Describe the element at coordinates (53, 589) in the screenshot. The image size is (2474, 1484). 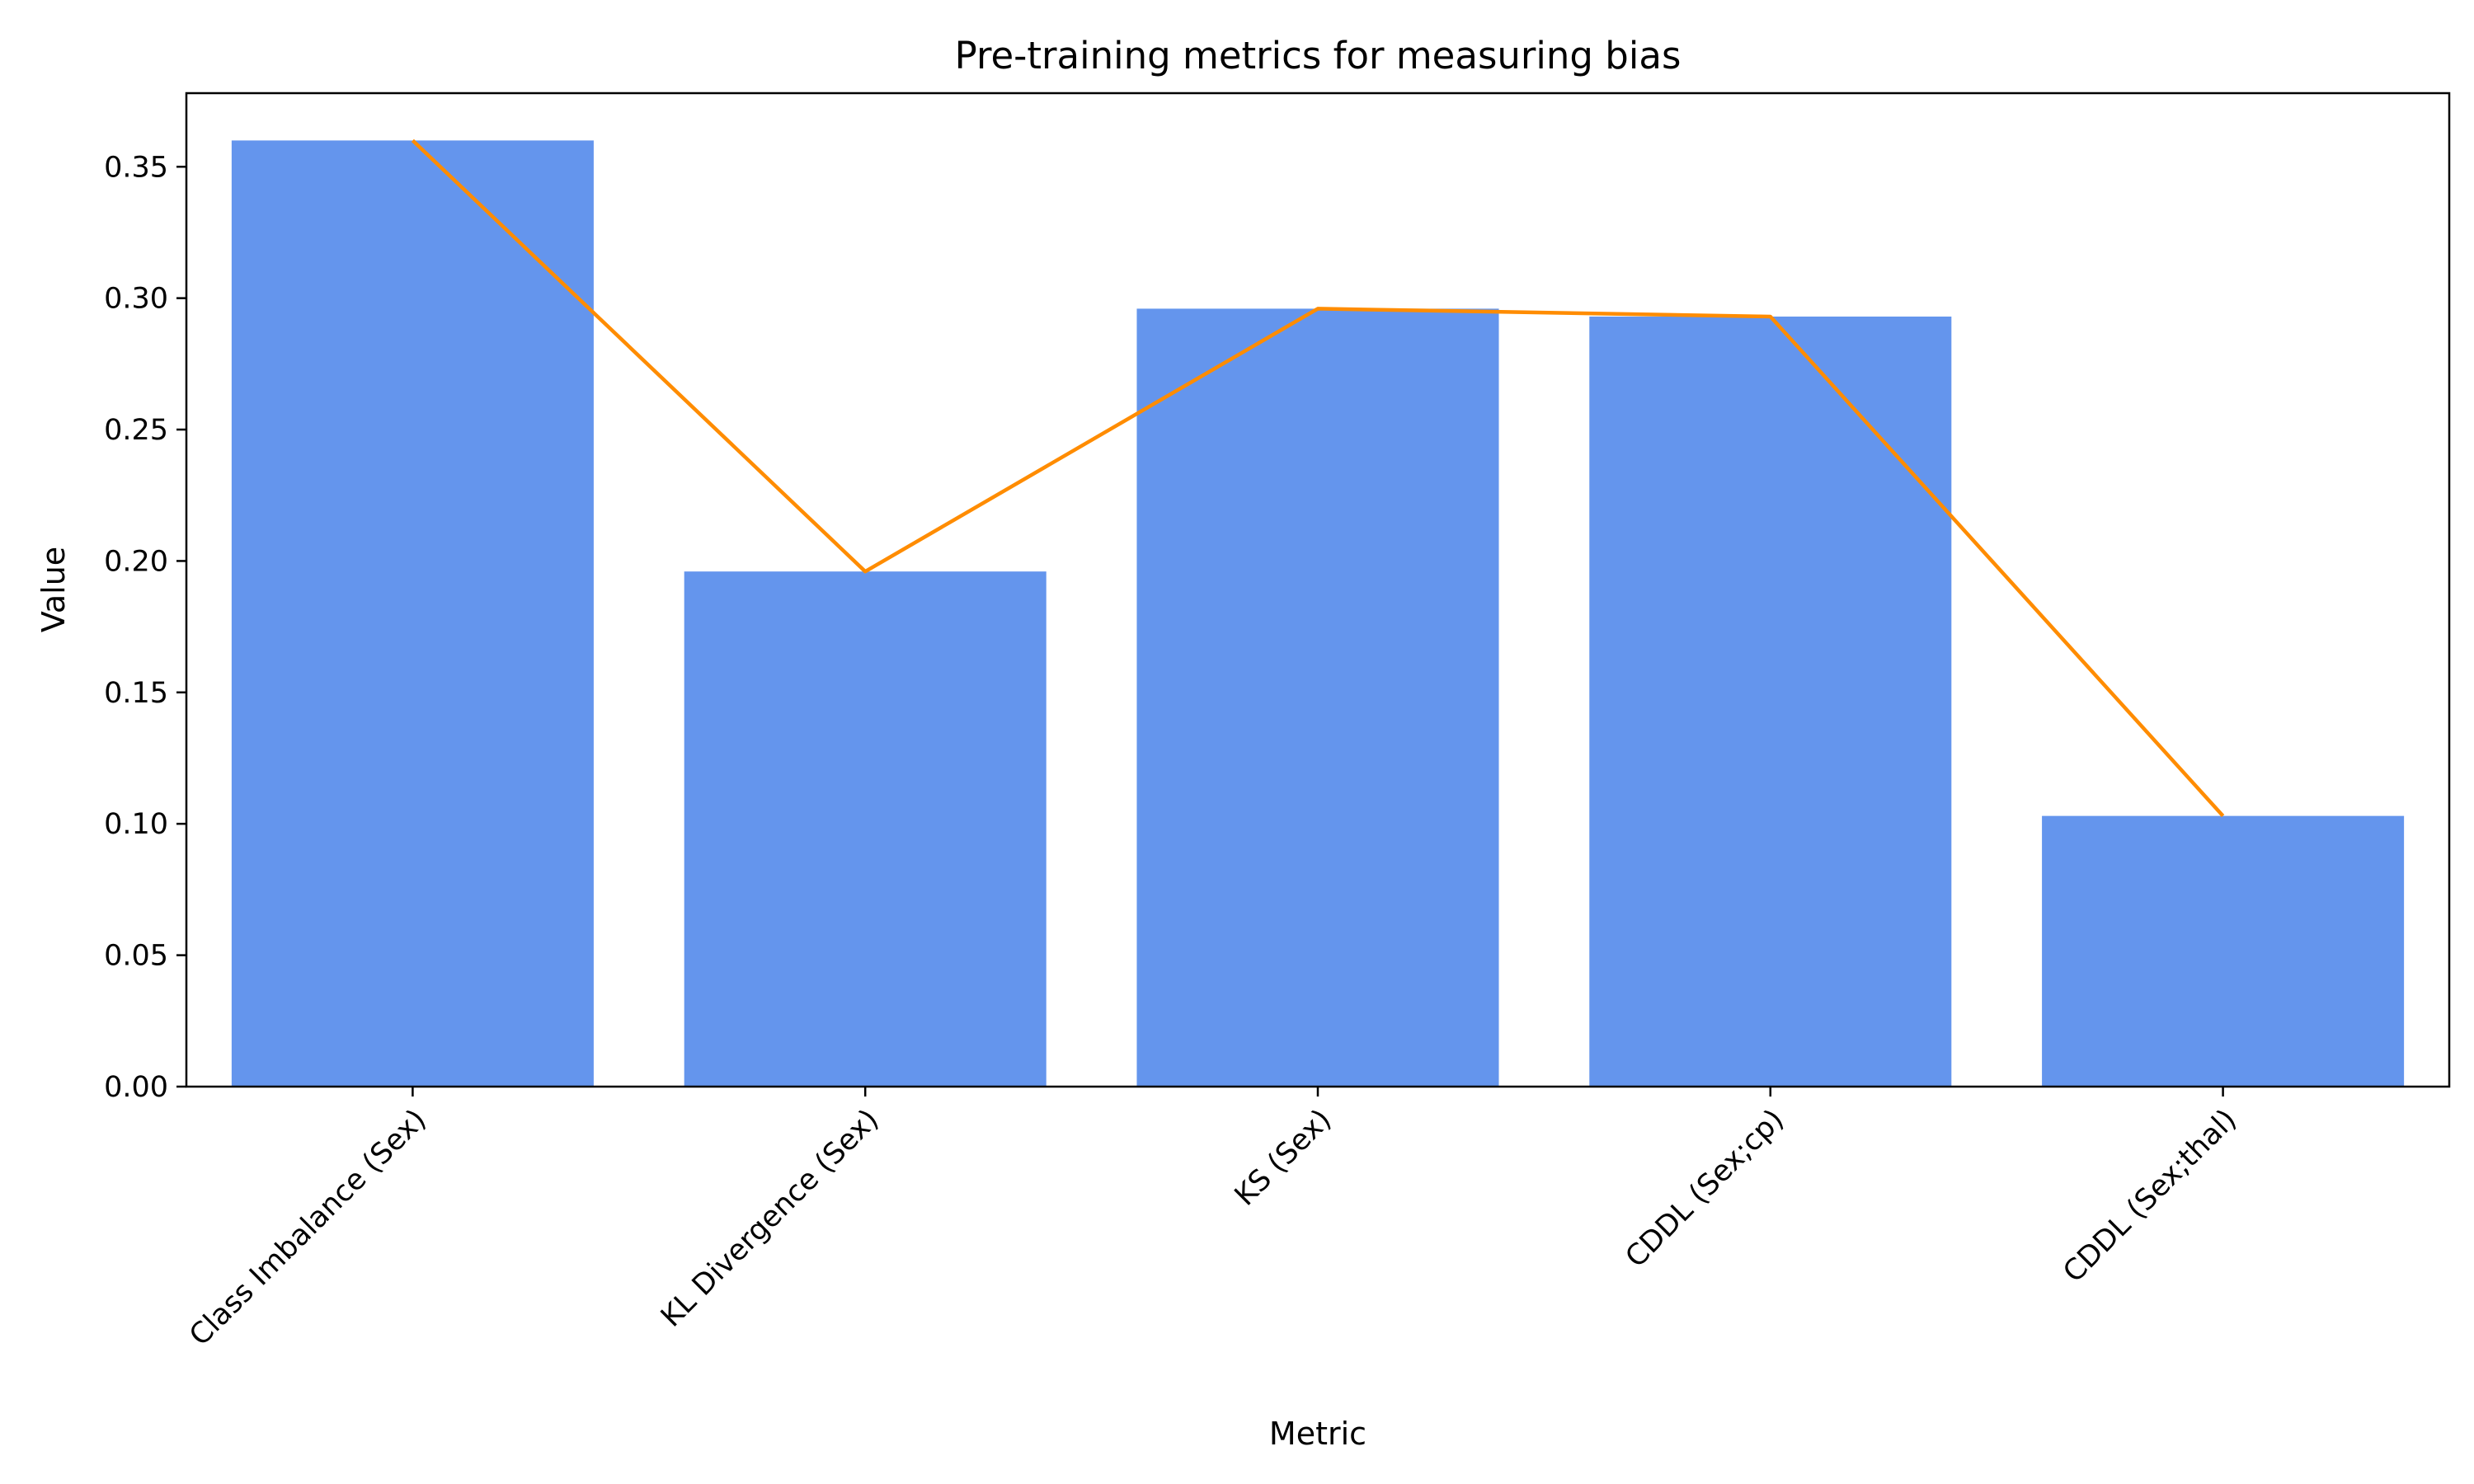
I see `y-axis-title: Value` at that location.